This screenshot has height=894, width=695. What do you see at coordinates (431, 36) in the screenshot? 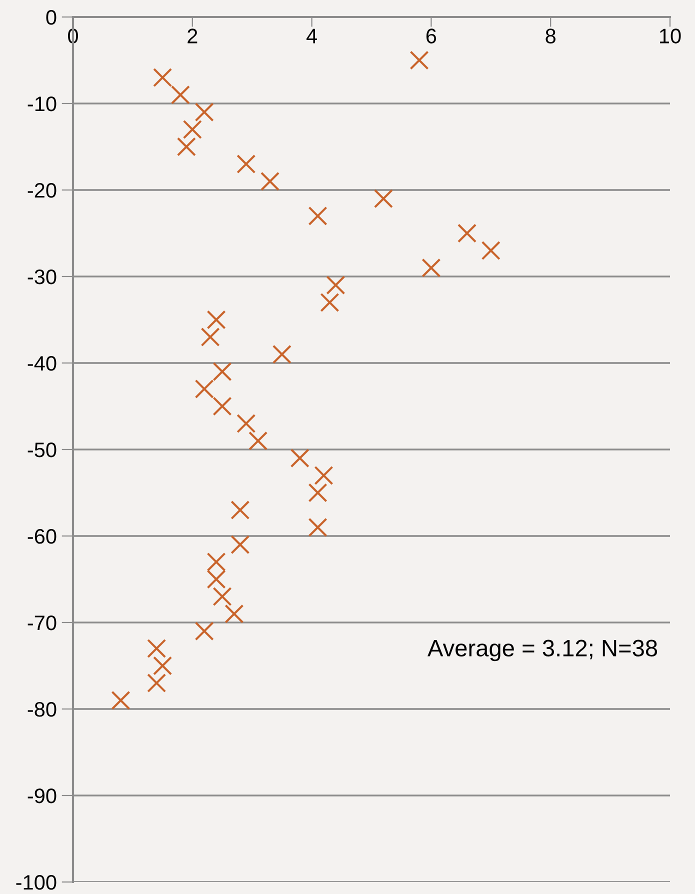
I see `x-tick-label: 6` at bounding box center [431, 36].